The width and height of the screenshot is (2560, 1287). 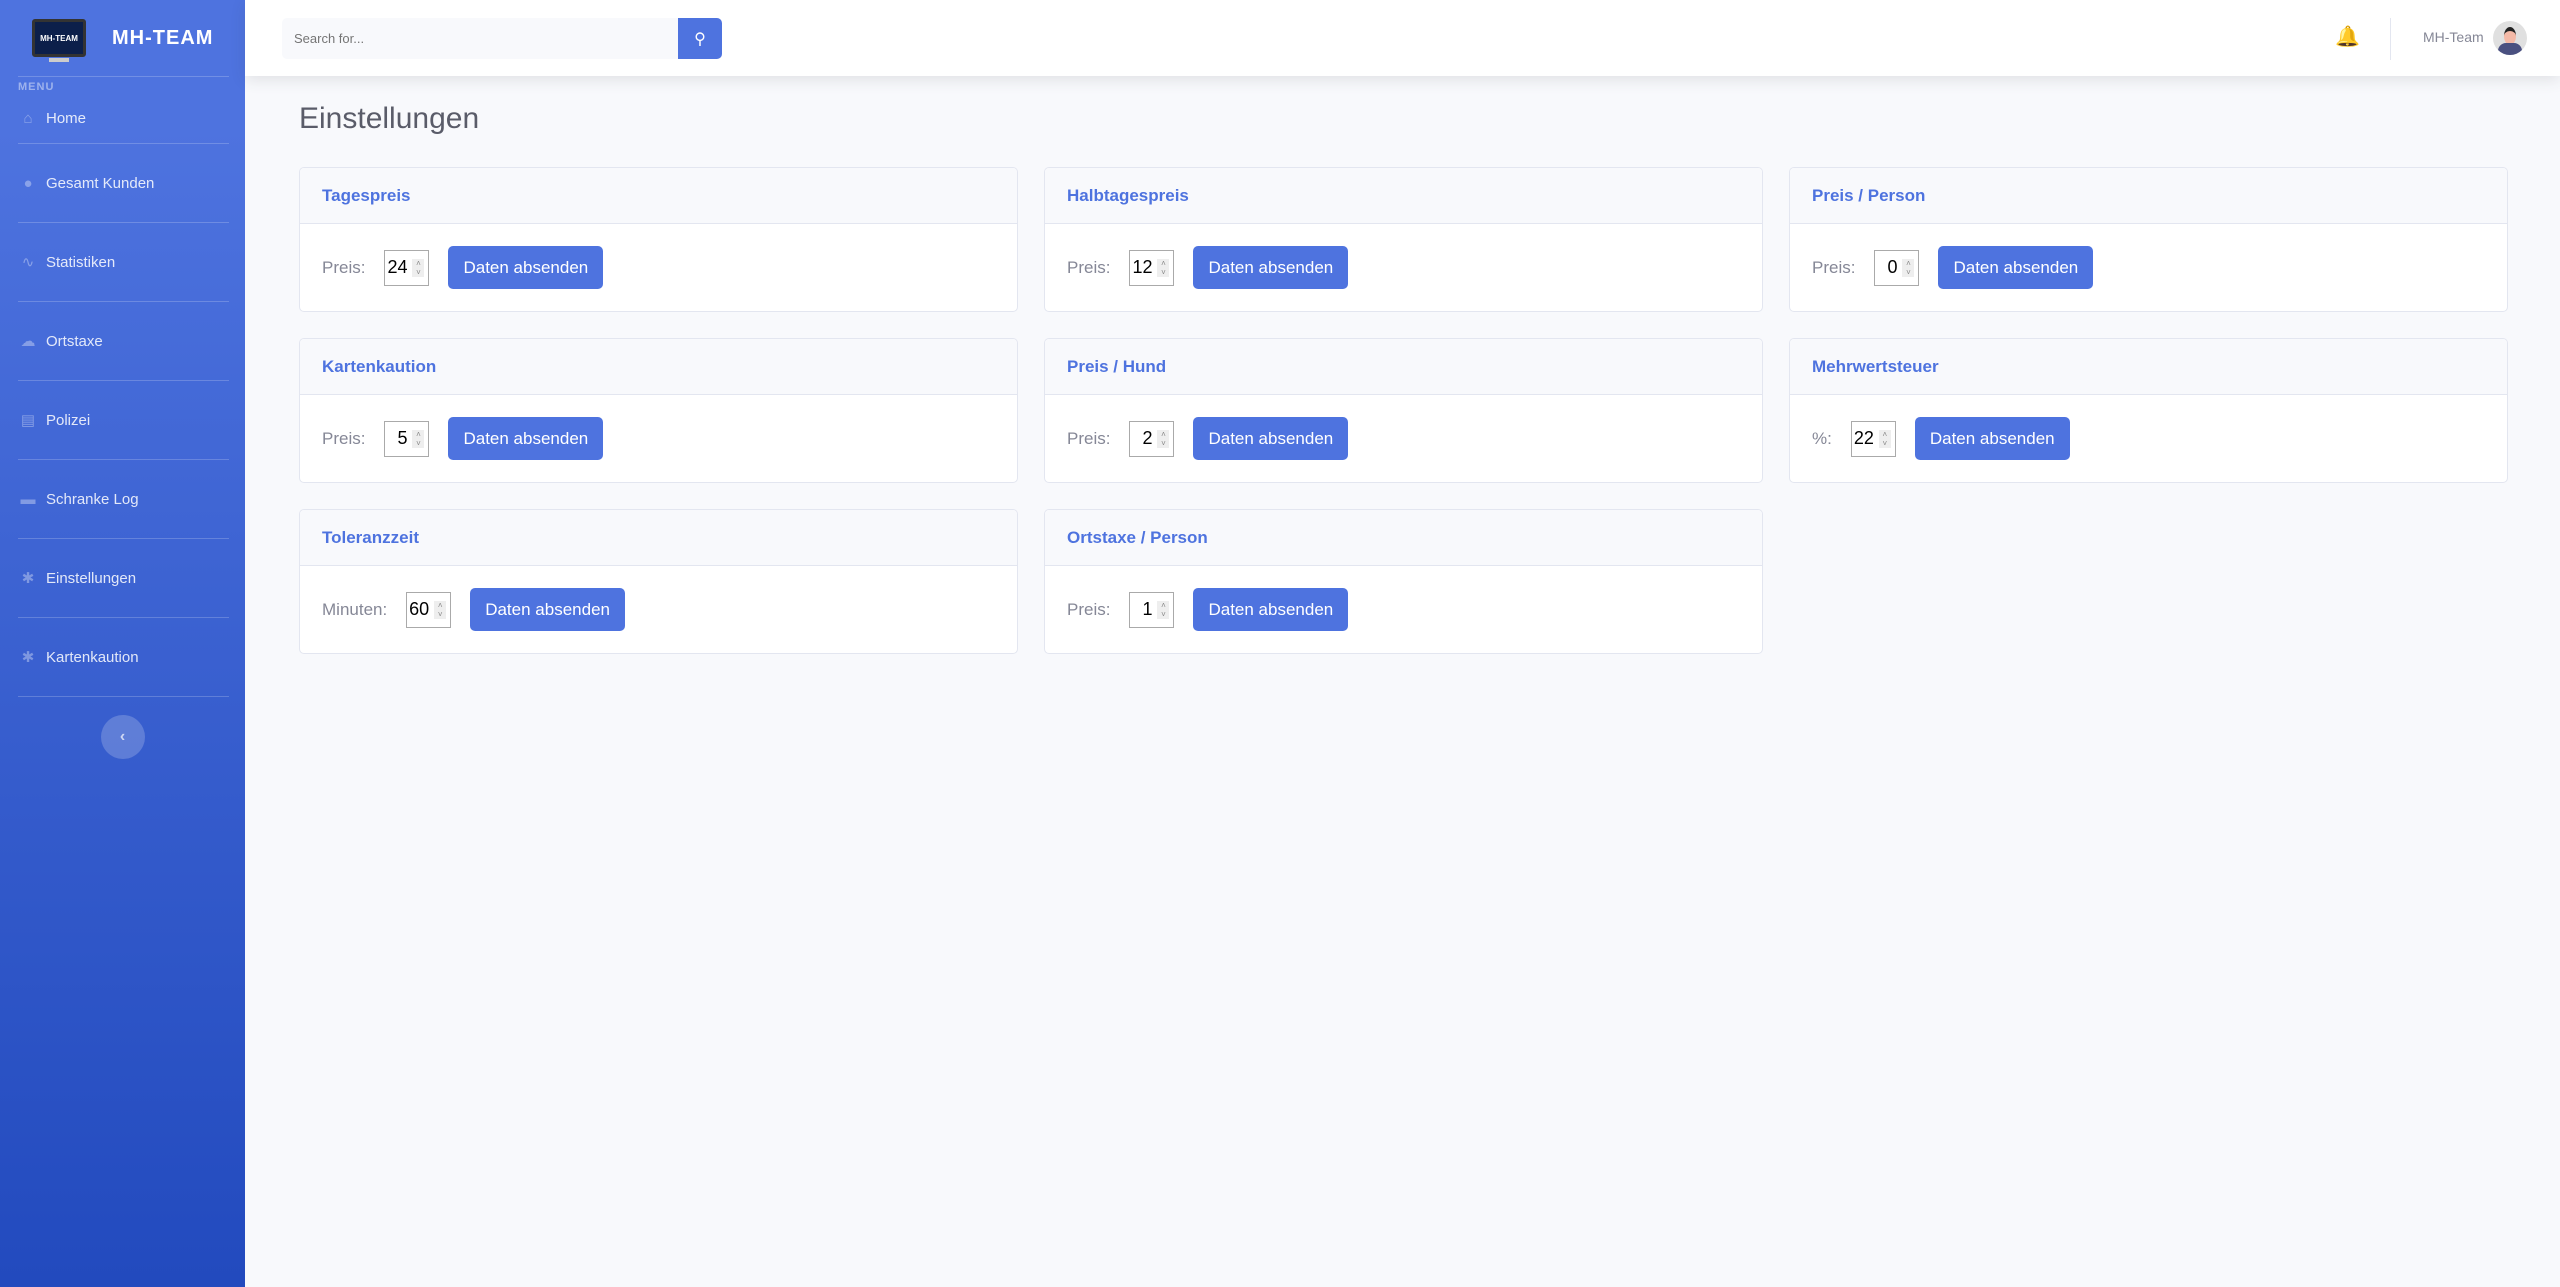 What do you see at coordinates (2347, 37) in the screenshot?
I see `bell-icon: 🔔` at bounding box center [2347, 37].